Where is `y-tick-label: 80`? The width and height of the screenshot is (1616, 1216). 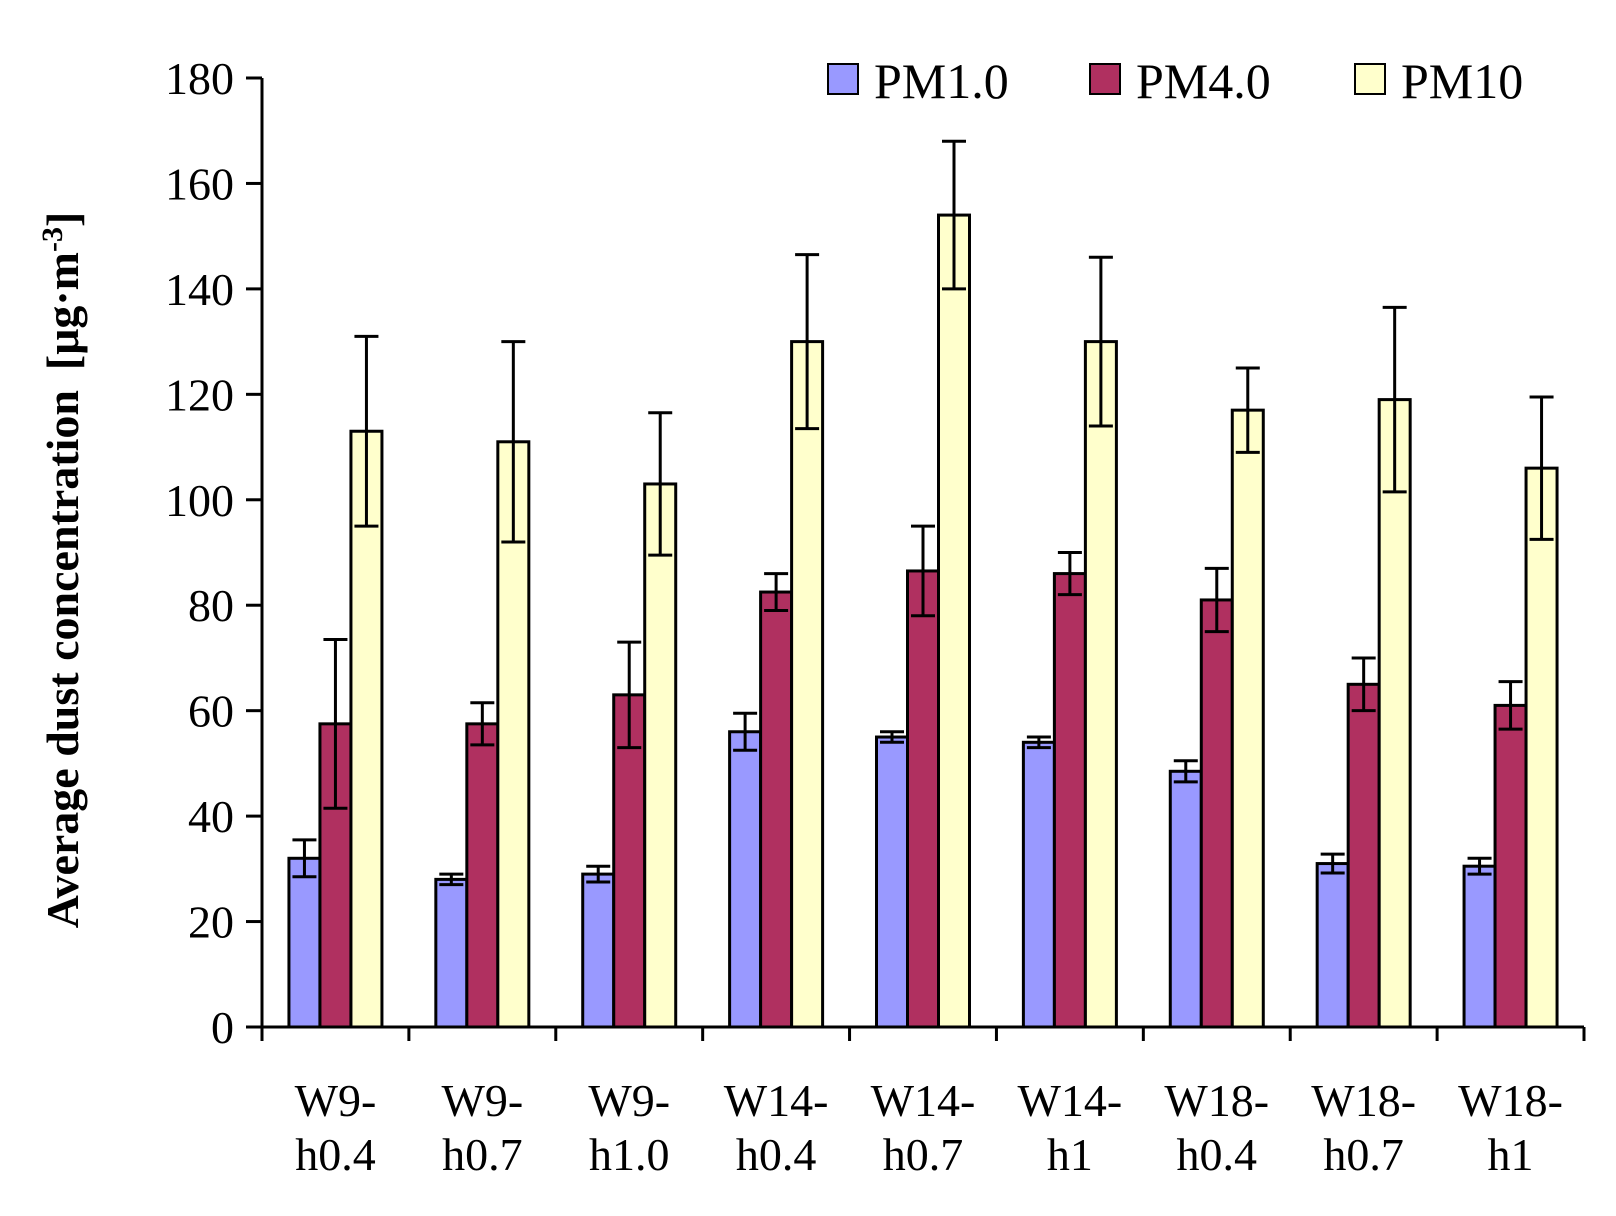 y-tick-label: 80 is located at coordinates (211, 605).